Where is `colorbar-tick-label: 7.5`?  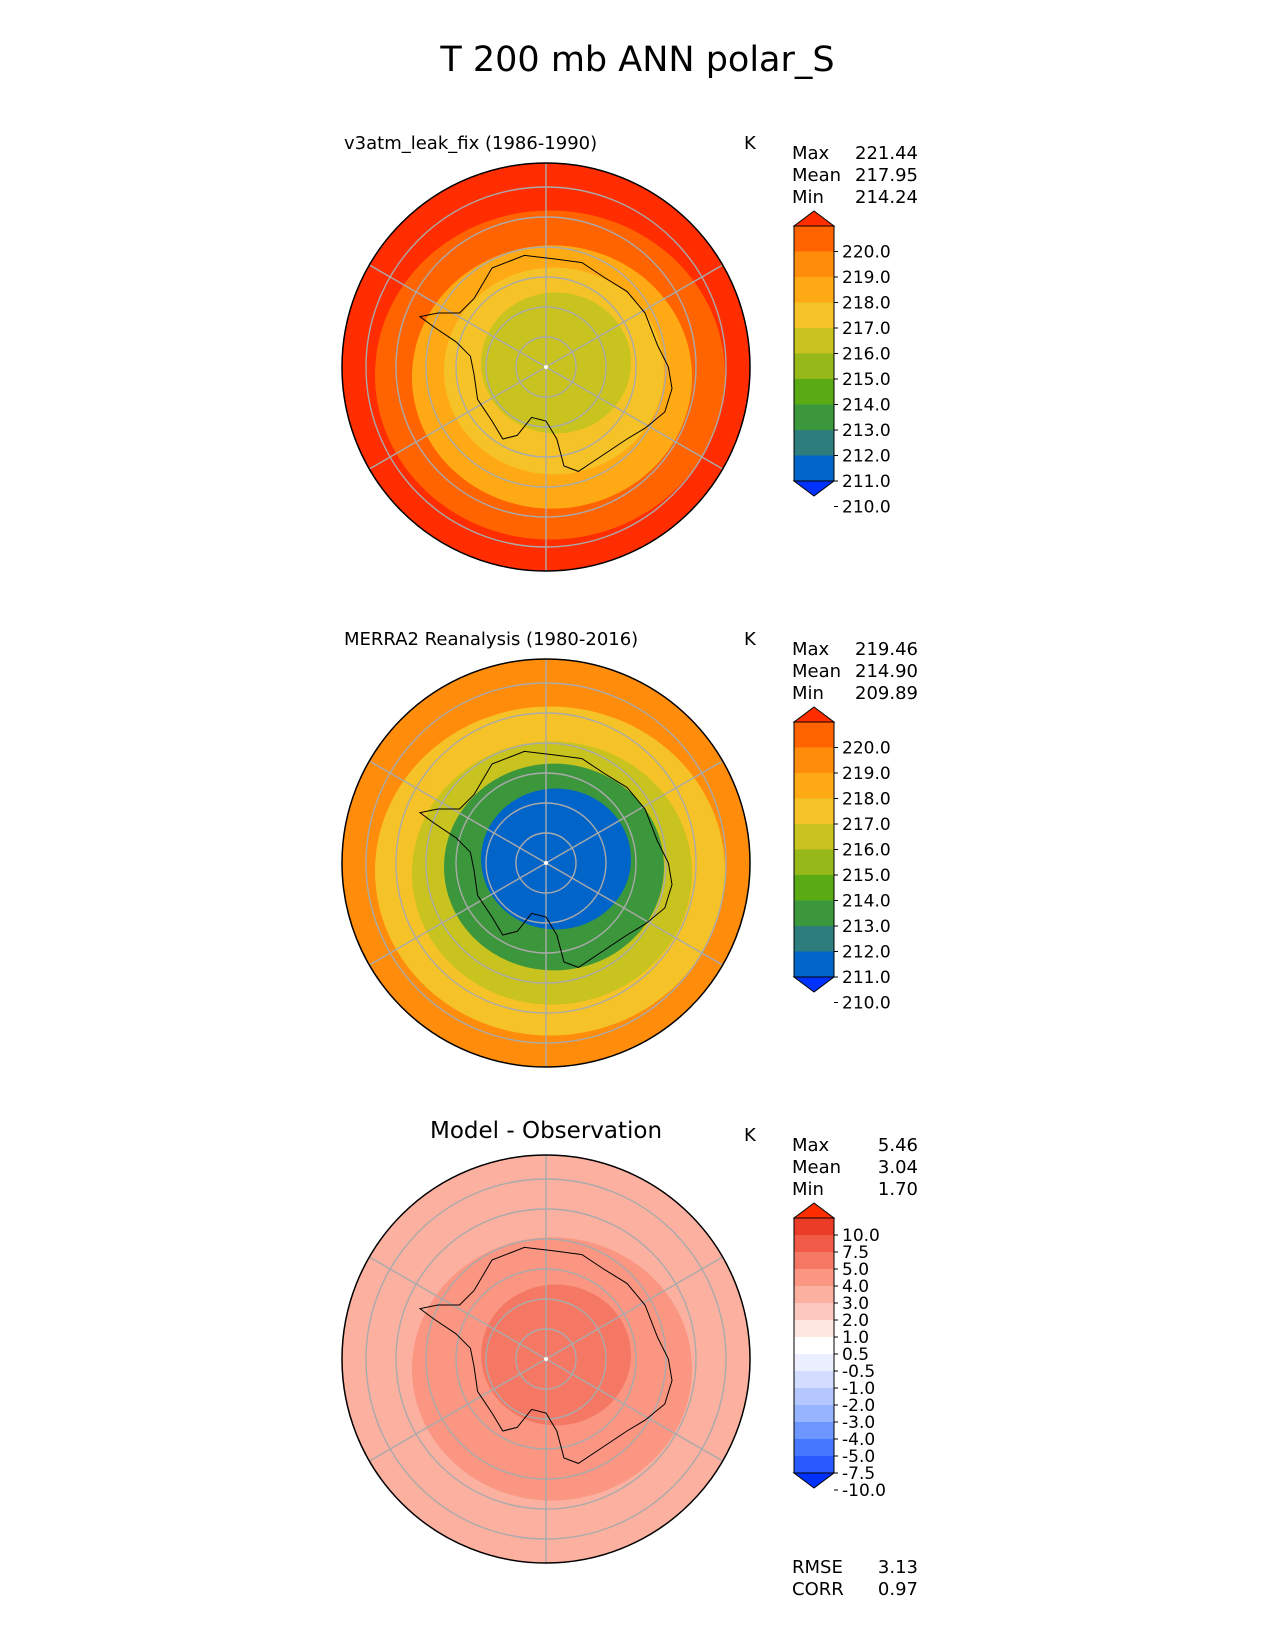 colorbar-tick-label: 7.5 is located at coordinates (855, 1253).